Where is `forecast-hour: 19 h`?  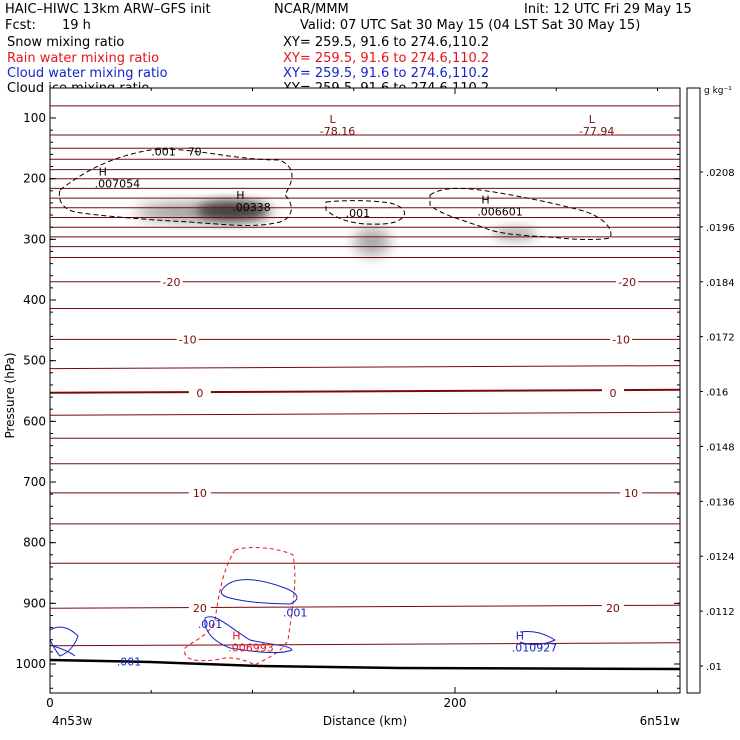 forecast-hour: 19 h is located at coordinates (76, 25).